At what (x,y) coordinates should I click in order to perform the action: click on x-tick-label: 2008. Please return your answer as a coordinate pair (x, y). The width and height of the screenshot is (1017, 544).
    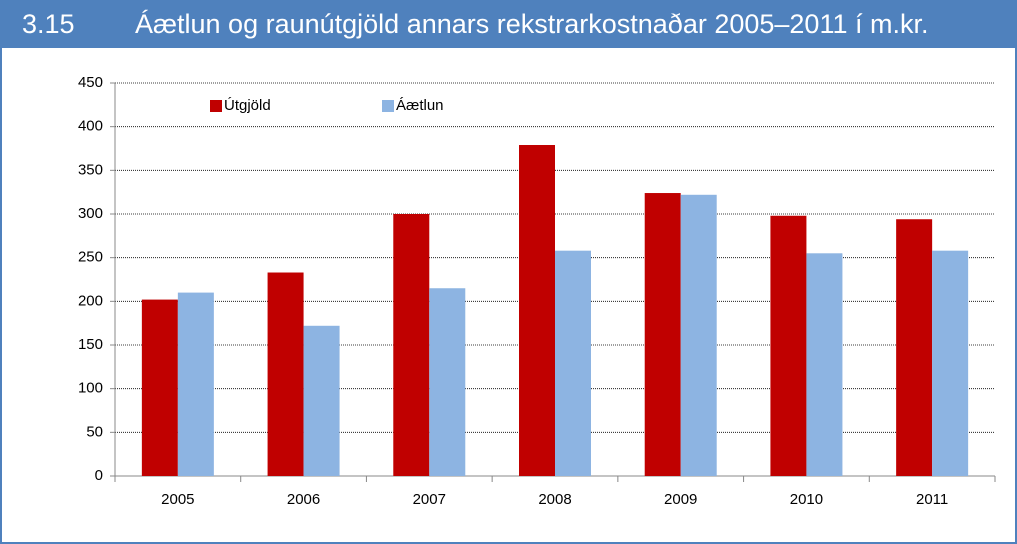
    Looking at the image, I should click on (554, 499).